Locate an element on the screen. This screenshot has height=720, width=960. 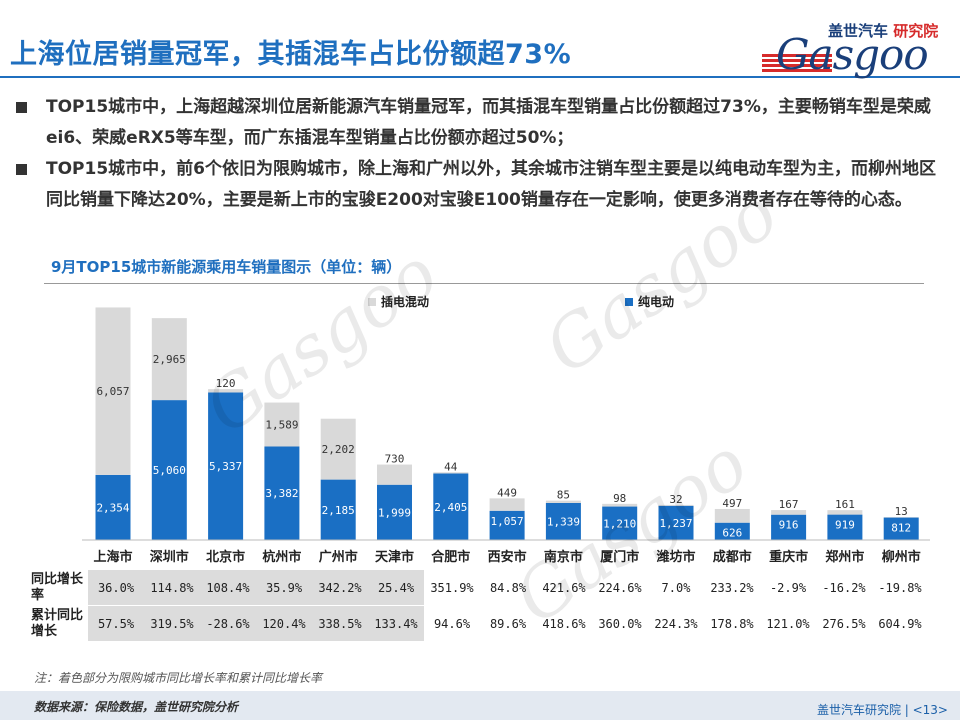
data-label-bev: 1,999 is located at coordinates (394, 512).